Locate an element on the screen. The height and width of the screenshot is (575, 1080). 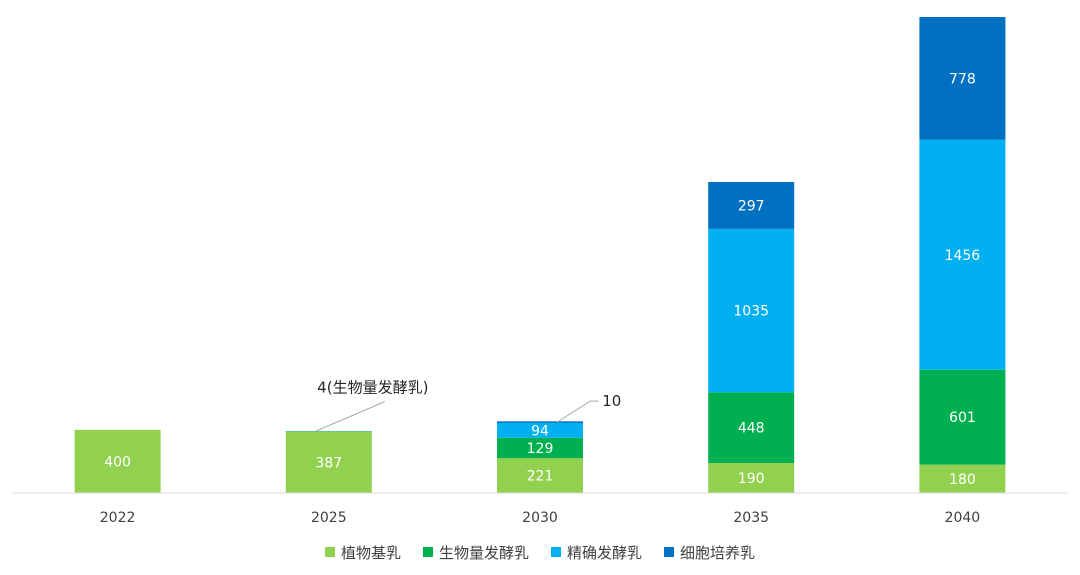
data-label: 1456 is located at coordinates (963, 256).